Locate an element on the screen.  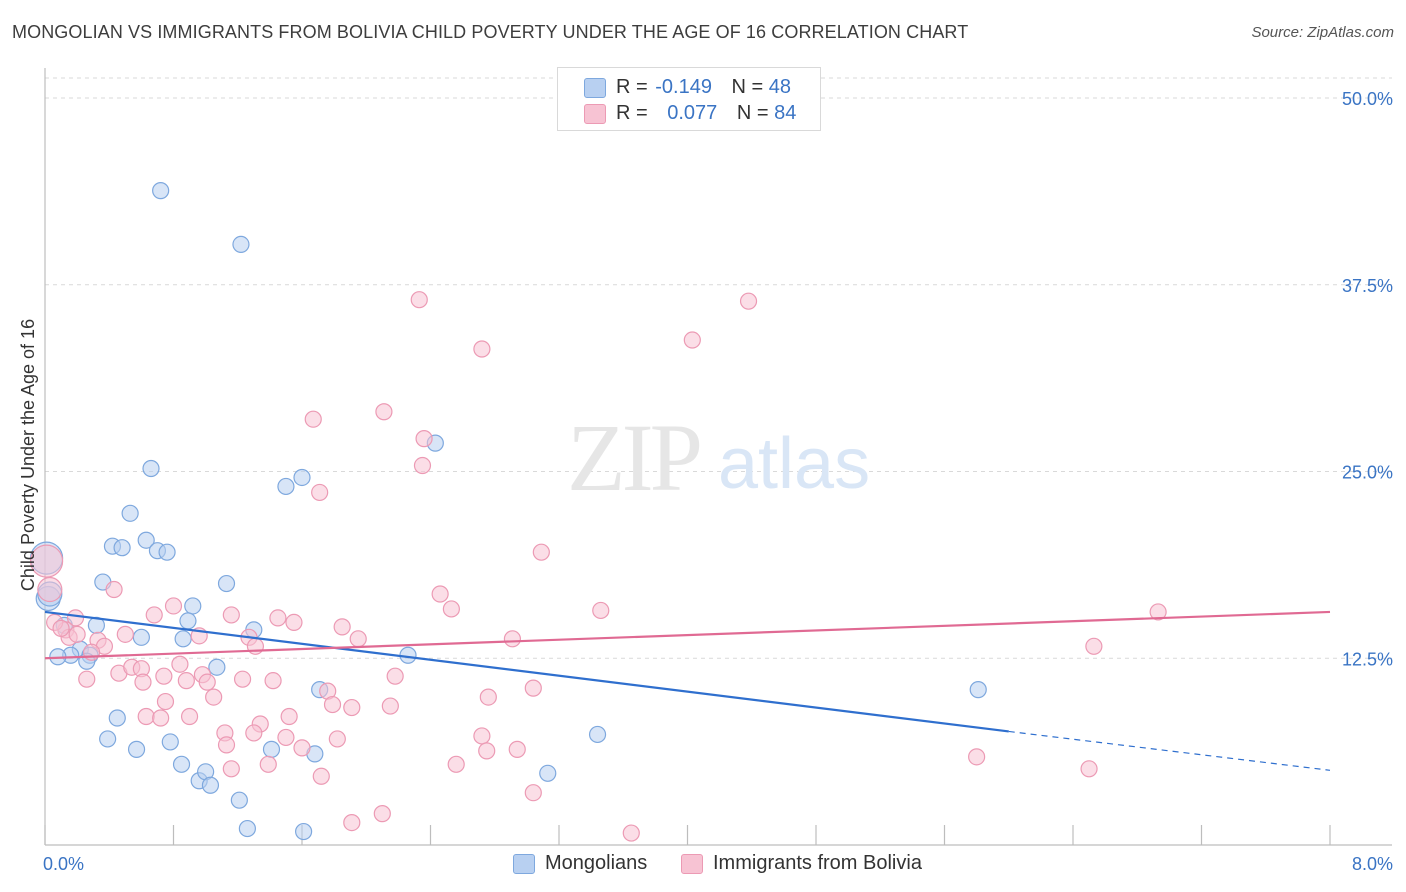
watermark-atlas: atlas is located at coordinates (794, 464).